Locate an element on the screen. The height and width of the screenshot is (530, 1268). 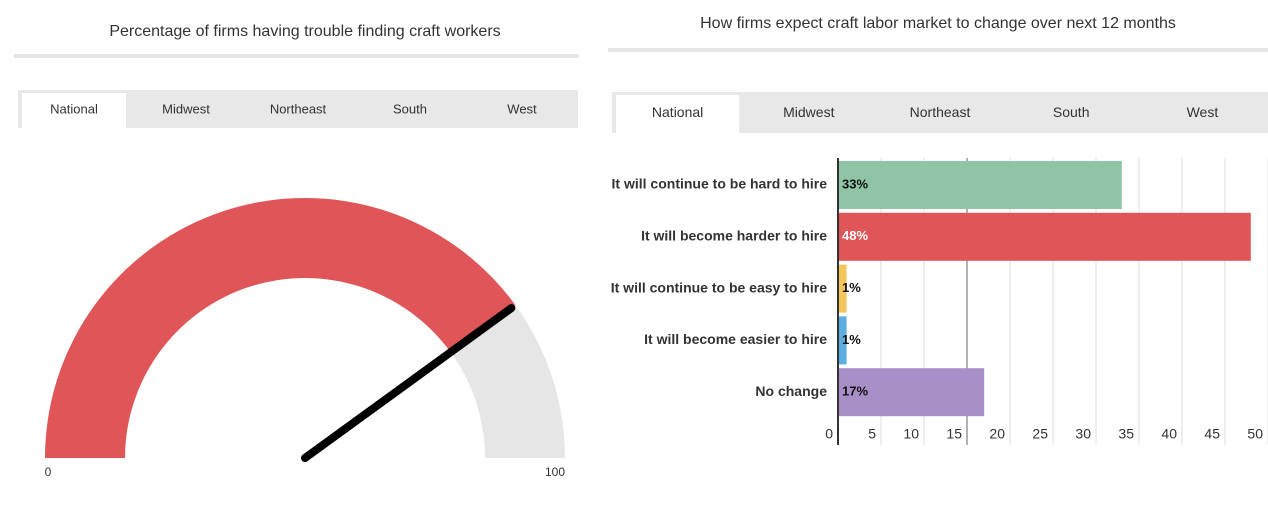
y-tick-label: It will continue to be easy to hire is located at coordinates (719, 287).